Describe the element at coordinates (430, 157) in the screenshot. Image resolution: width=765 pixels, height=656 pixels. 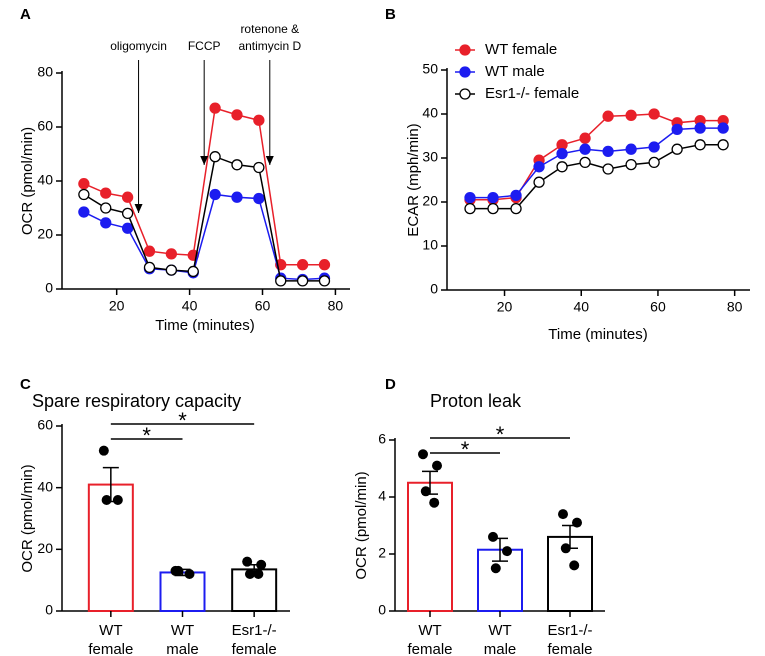
I see `y-tick-label: 30` at that location.